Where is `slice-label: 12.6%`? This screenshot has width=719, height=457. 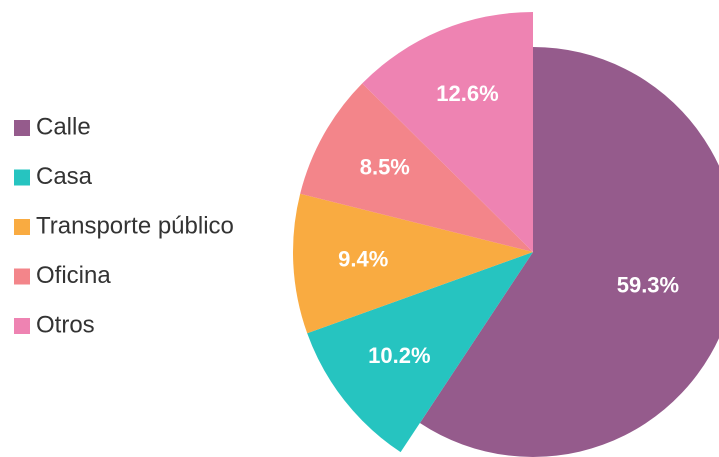
slice-label: 12.6% is located at coordinates (467, 93).